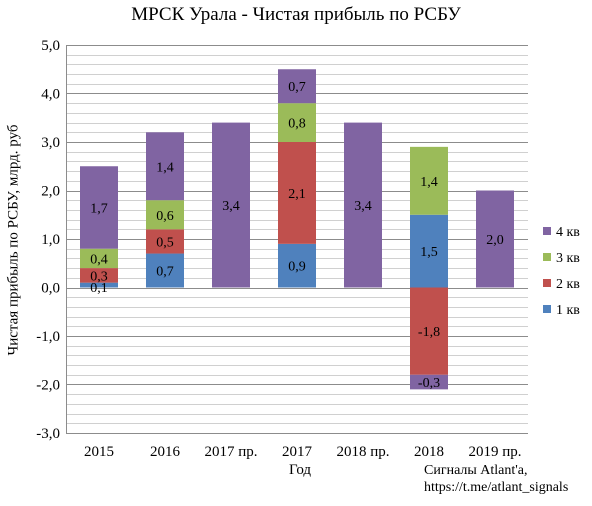  Describe the element at coordinates (568, 284) in the screenshot. I see `legend-label: 2 кв` at that location.